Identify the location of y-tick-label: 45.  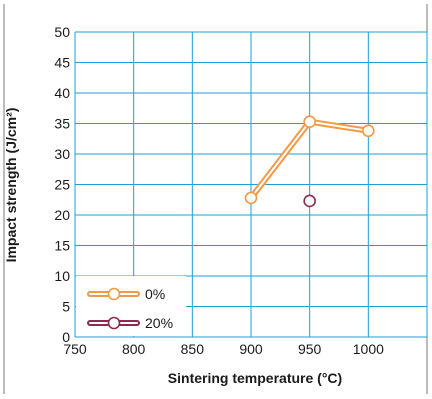
(62, 63).